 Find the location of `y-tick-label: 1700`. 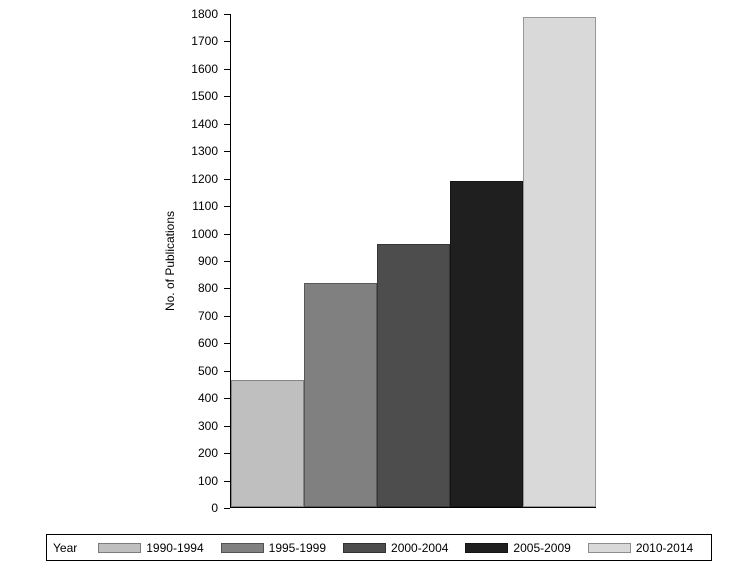

y-tick-label: 1700 is located at coordinates (204, 41).